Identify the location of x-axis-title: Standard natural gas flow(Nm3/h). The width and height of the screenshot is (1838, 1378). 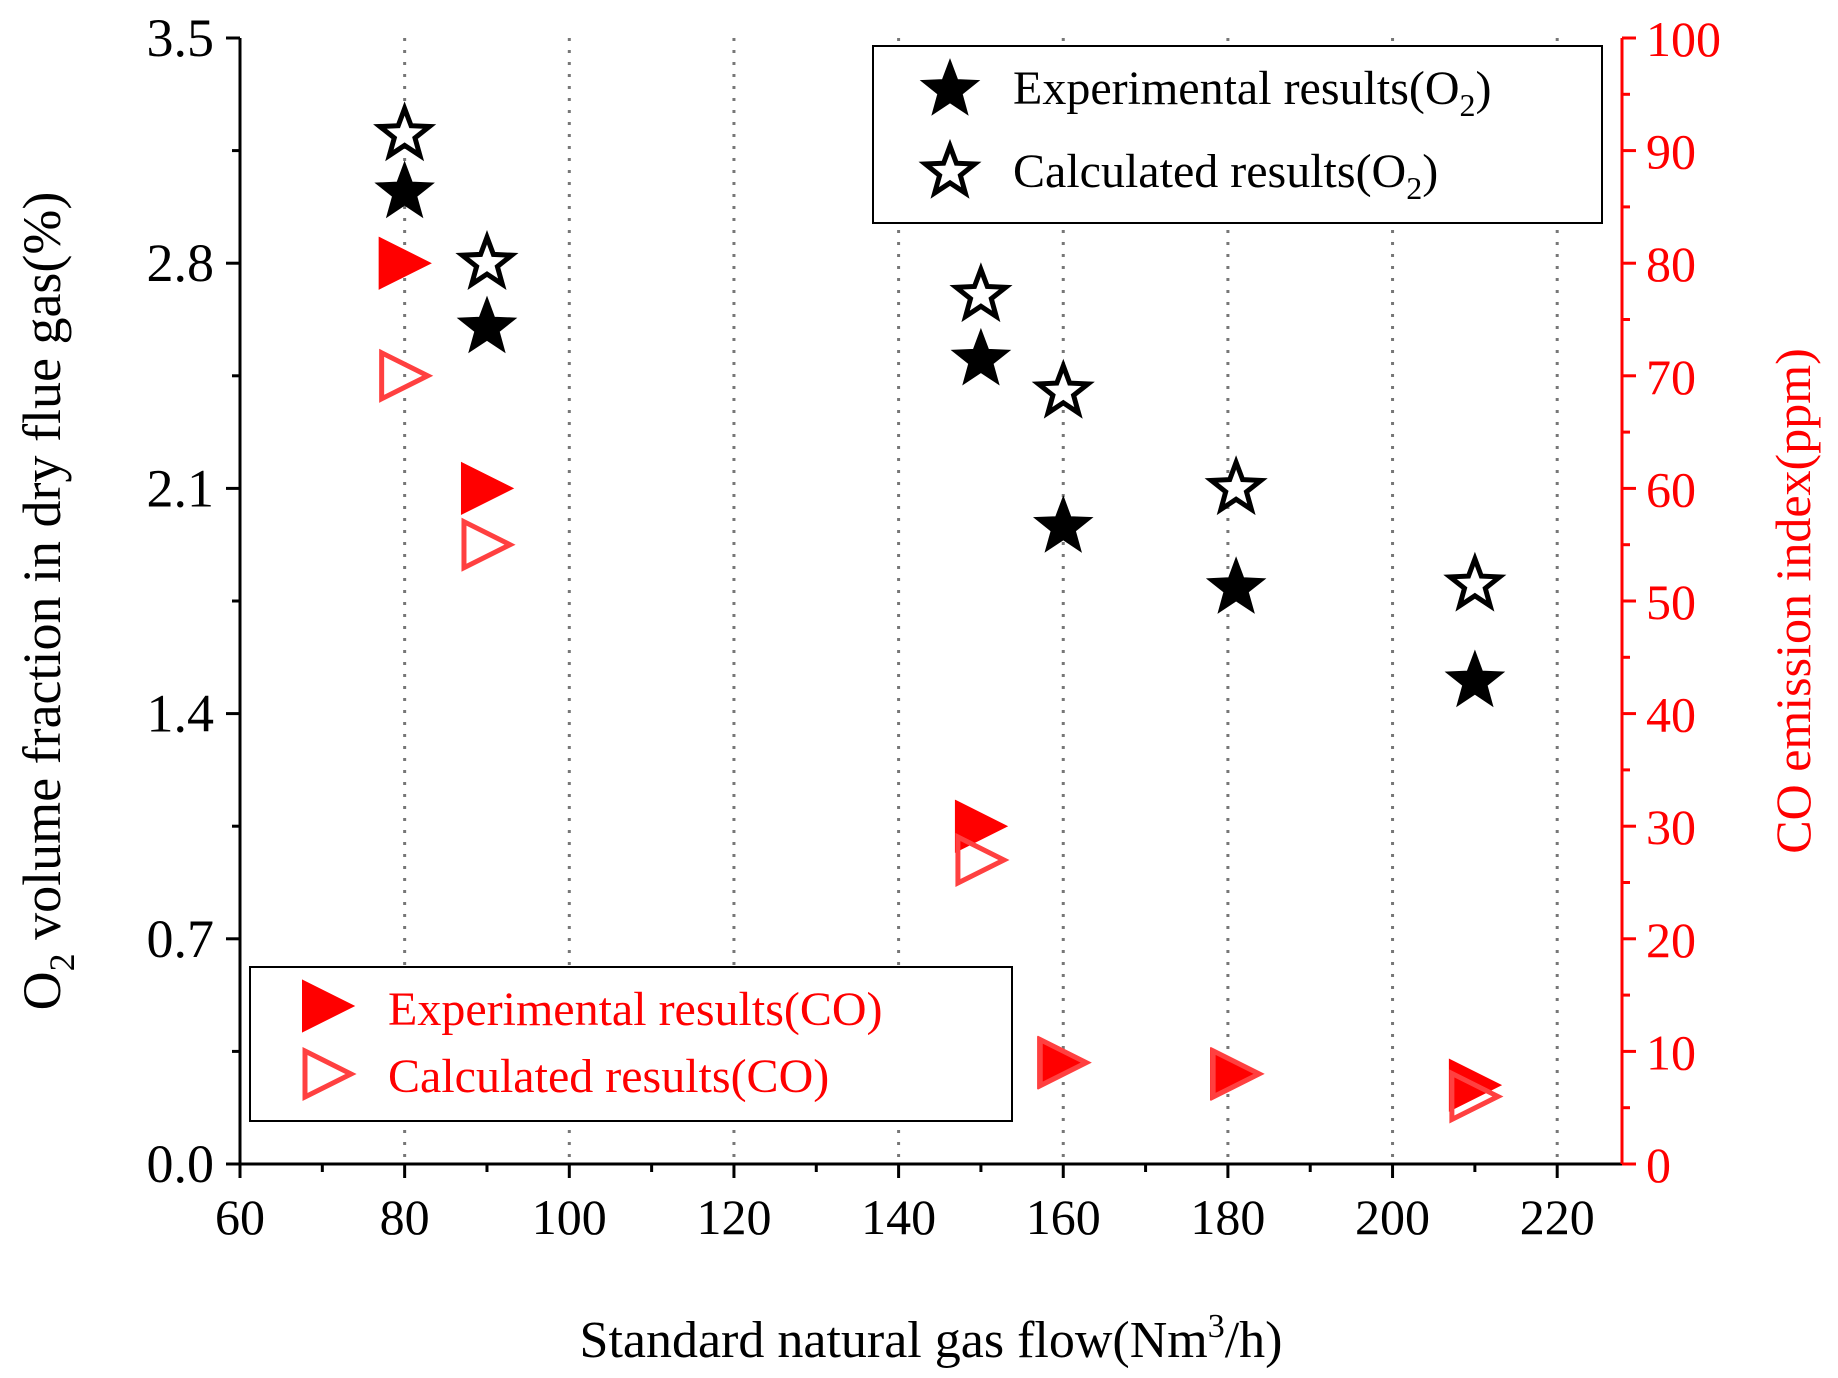
(931, 1338).